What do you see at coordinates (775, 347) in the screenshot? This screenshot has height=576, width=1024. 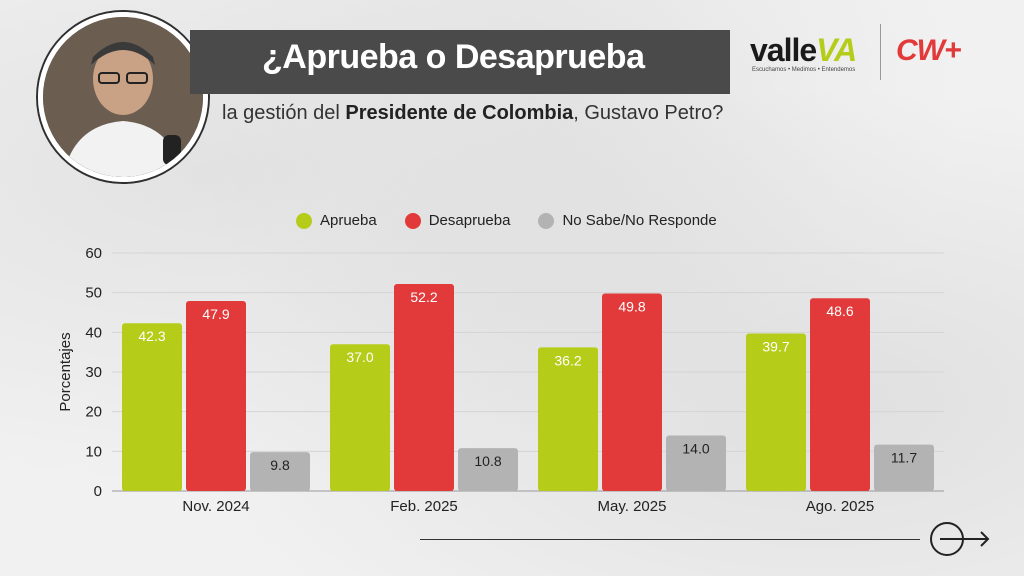 I see `bar-value-label: 39.7` at bounding box center [775, 347].